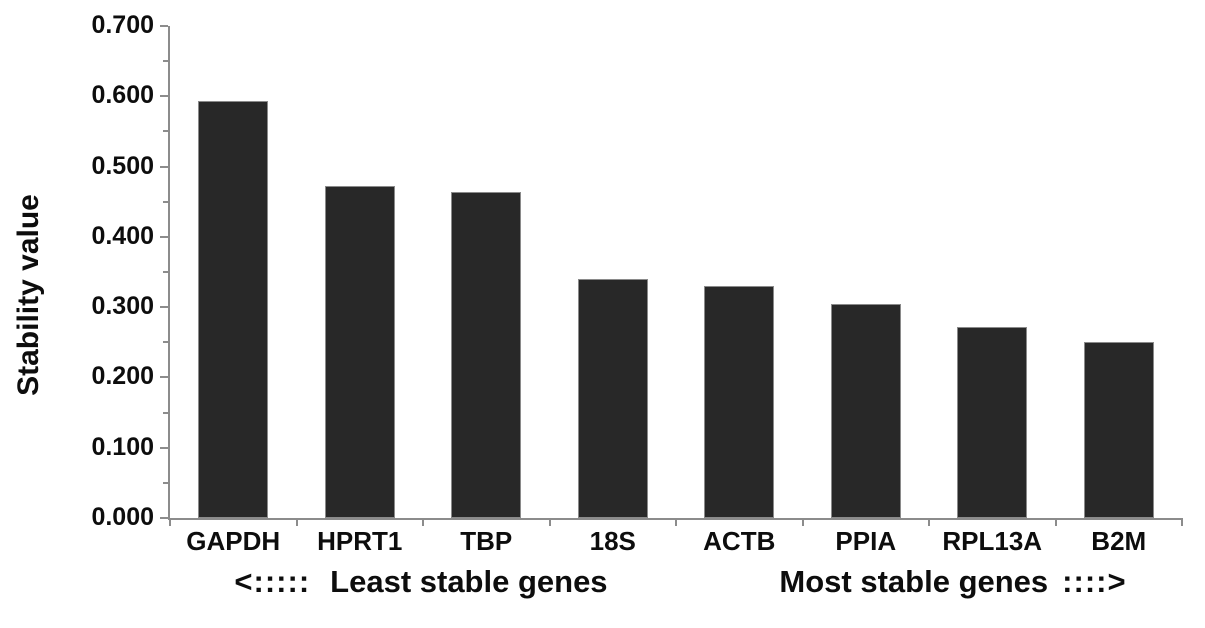 The image size is (1205, 628). I want to click on y-axis-tick-label: 0.300, so click(122, 306).